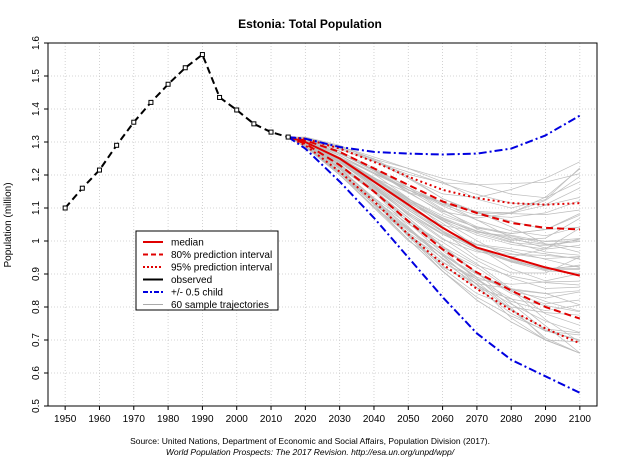 This screenshot has width=620, height=470. I want to click on legend-label: 80% prediction interval, so click(221, 255).